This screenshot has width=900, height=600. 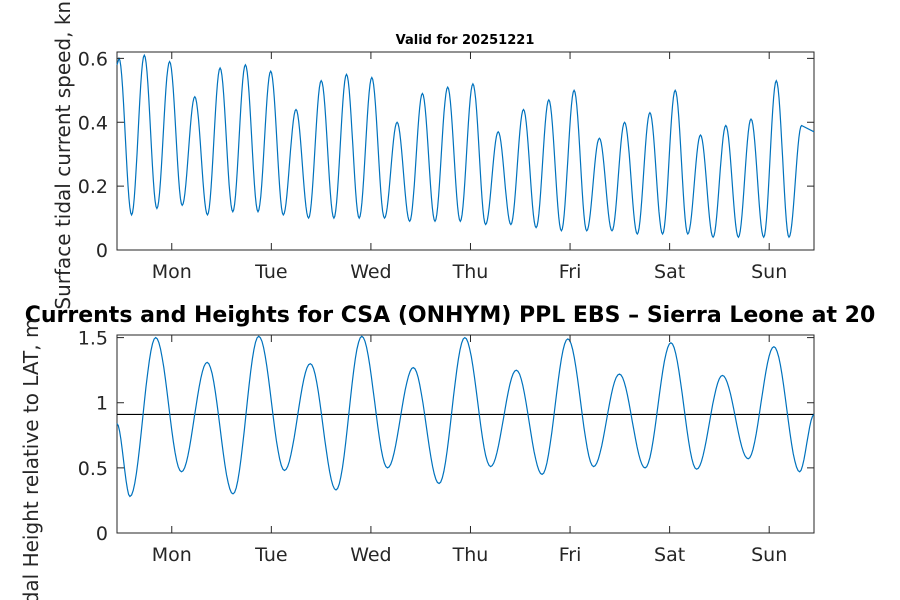 I want to click on current-speed-y-axis-label: Surface tidal current speed, knots, so click(x=63, y=155).